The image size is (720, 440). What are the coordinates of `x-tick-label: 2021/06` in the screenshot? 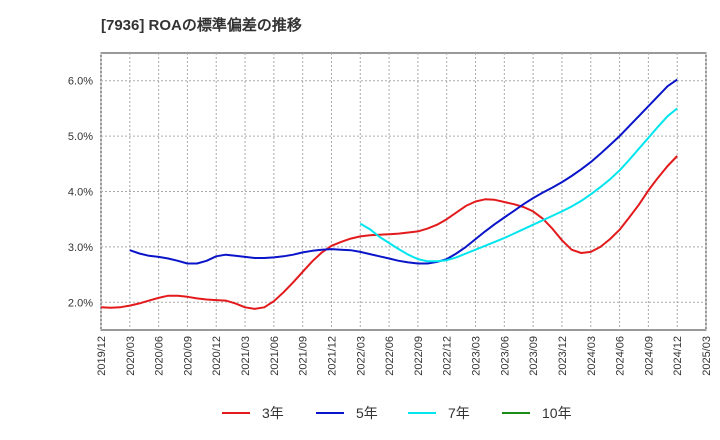 It's located at (275, 356).